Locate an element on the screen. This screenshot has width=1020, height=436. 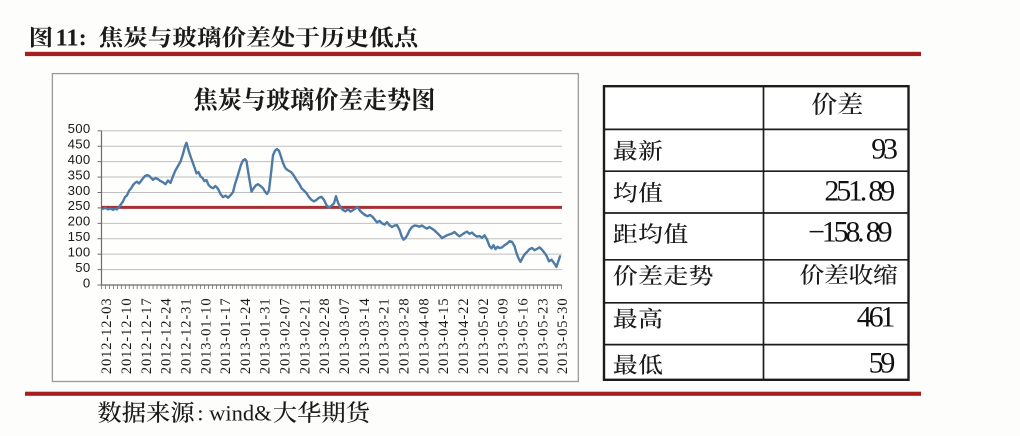
svg-text: 150 is located at coordinates (79, 236).